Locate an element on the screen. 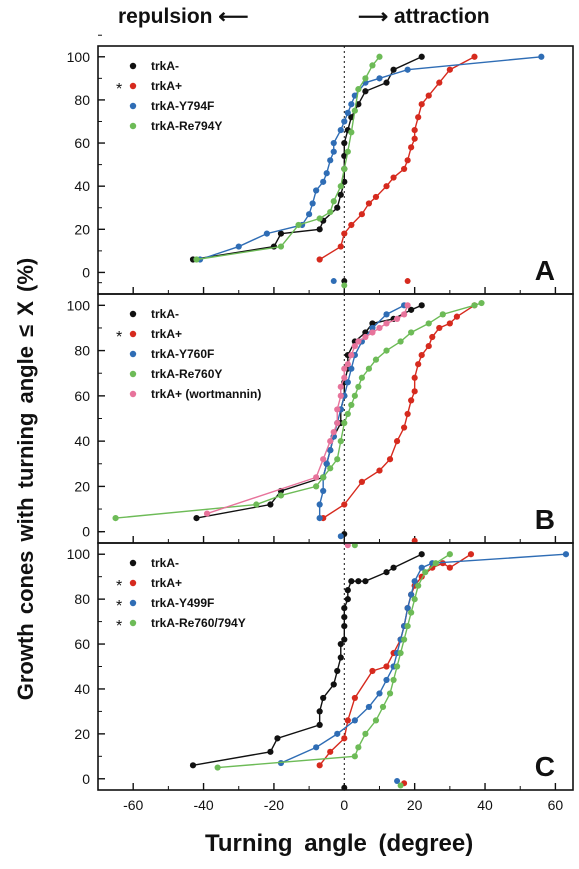 The image size is (579, 869). legend-label: trkA-Re760Y is located at coordinates (186, 374).